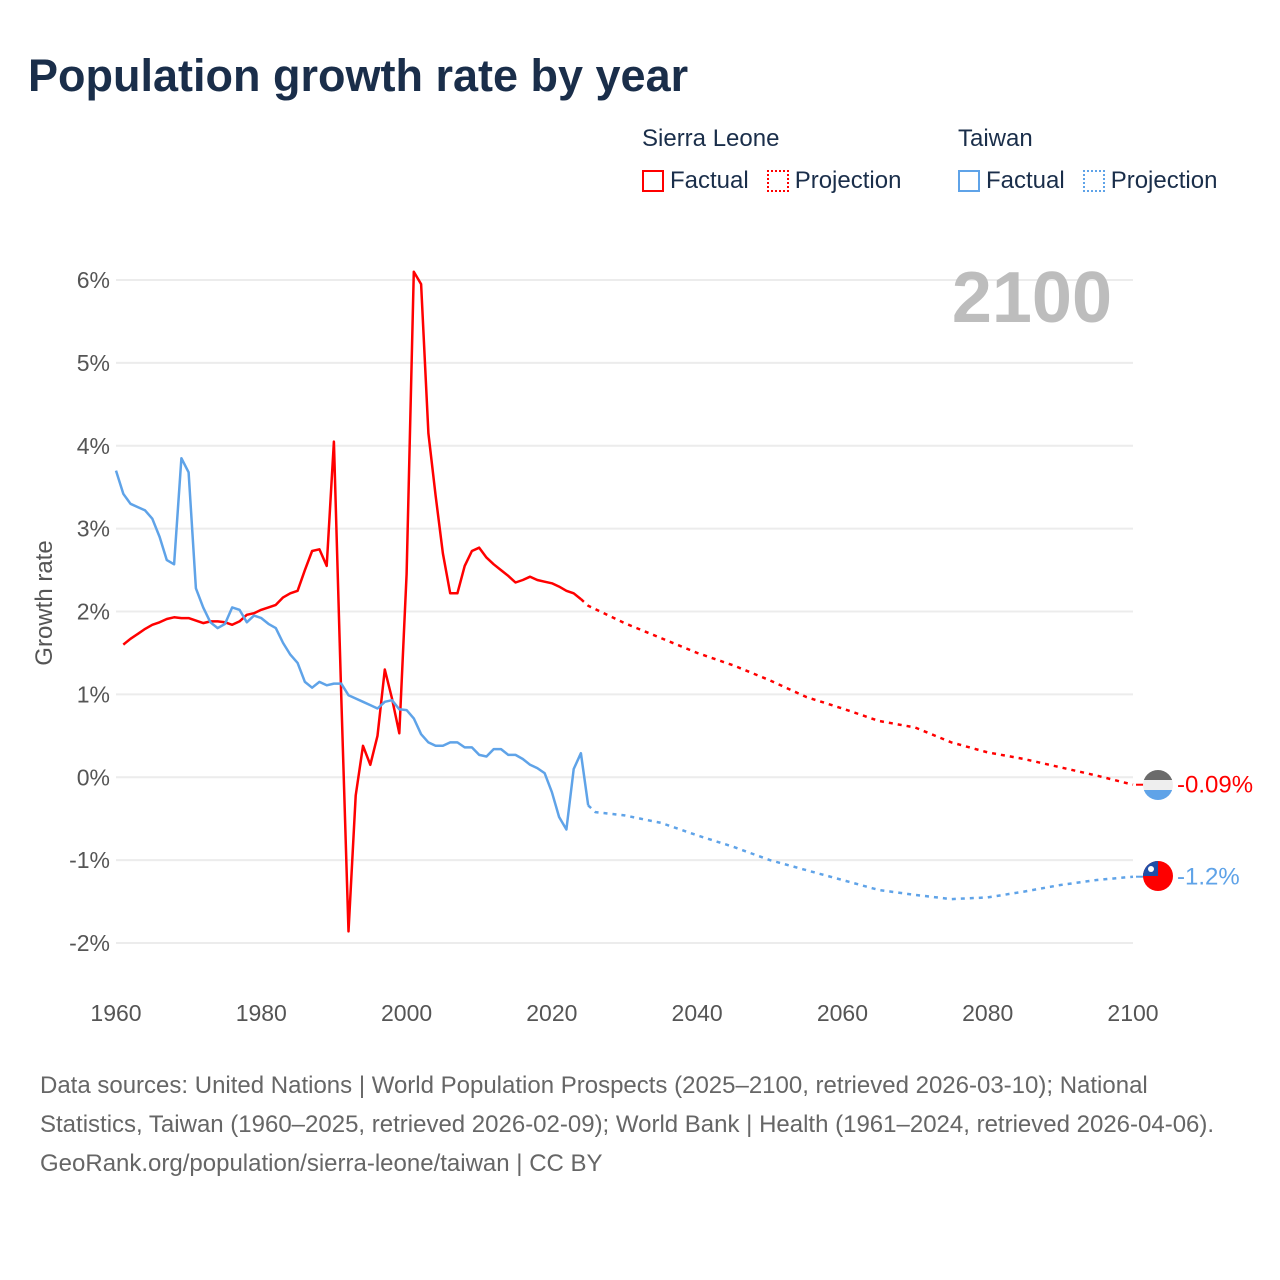  I want to click on y-tick-label: 0%, so click(93, 777).